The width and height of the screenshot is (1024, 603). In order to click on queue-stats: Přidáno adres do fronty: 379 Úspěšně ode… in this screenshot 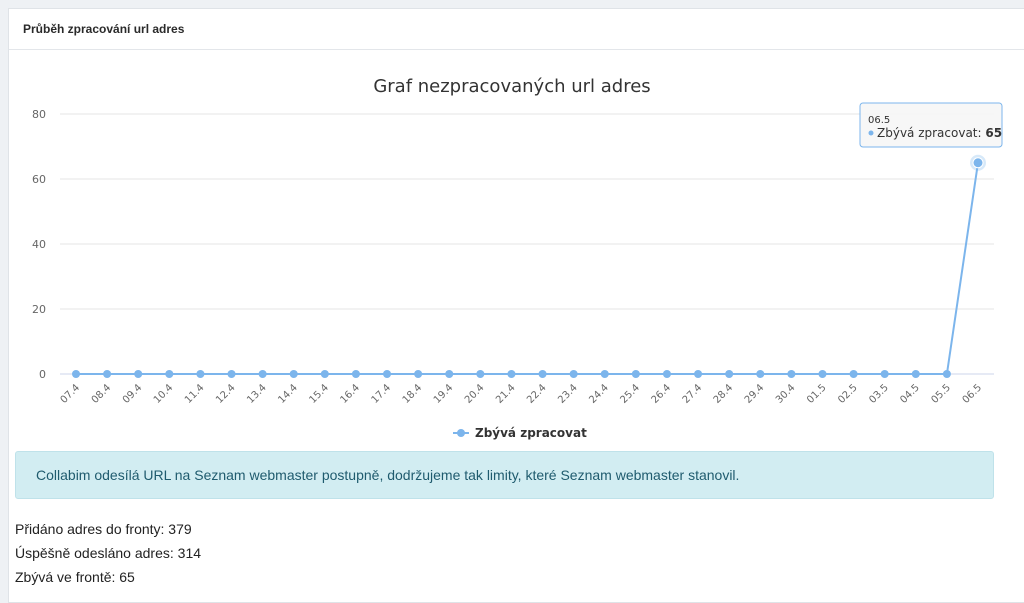, I will do `click(108, 553)`.